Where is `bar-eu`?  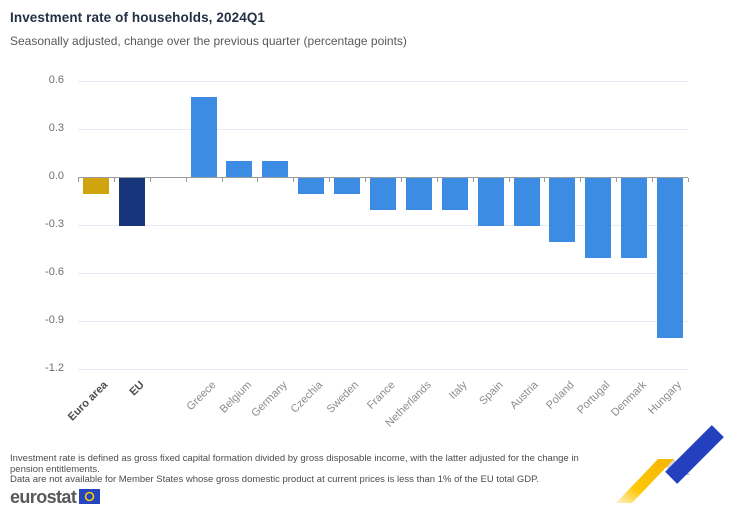 bar-eu is located at coordinates (131, 202).